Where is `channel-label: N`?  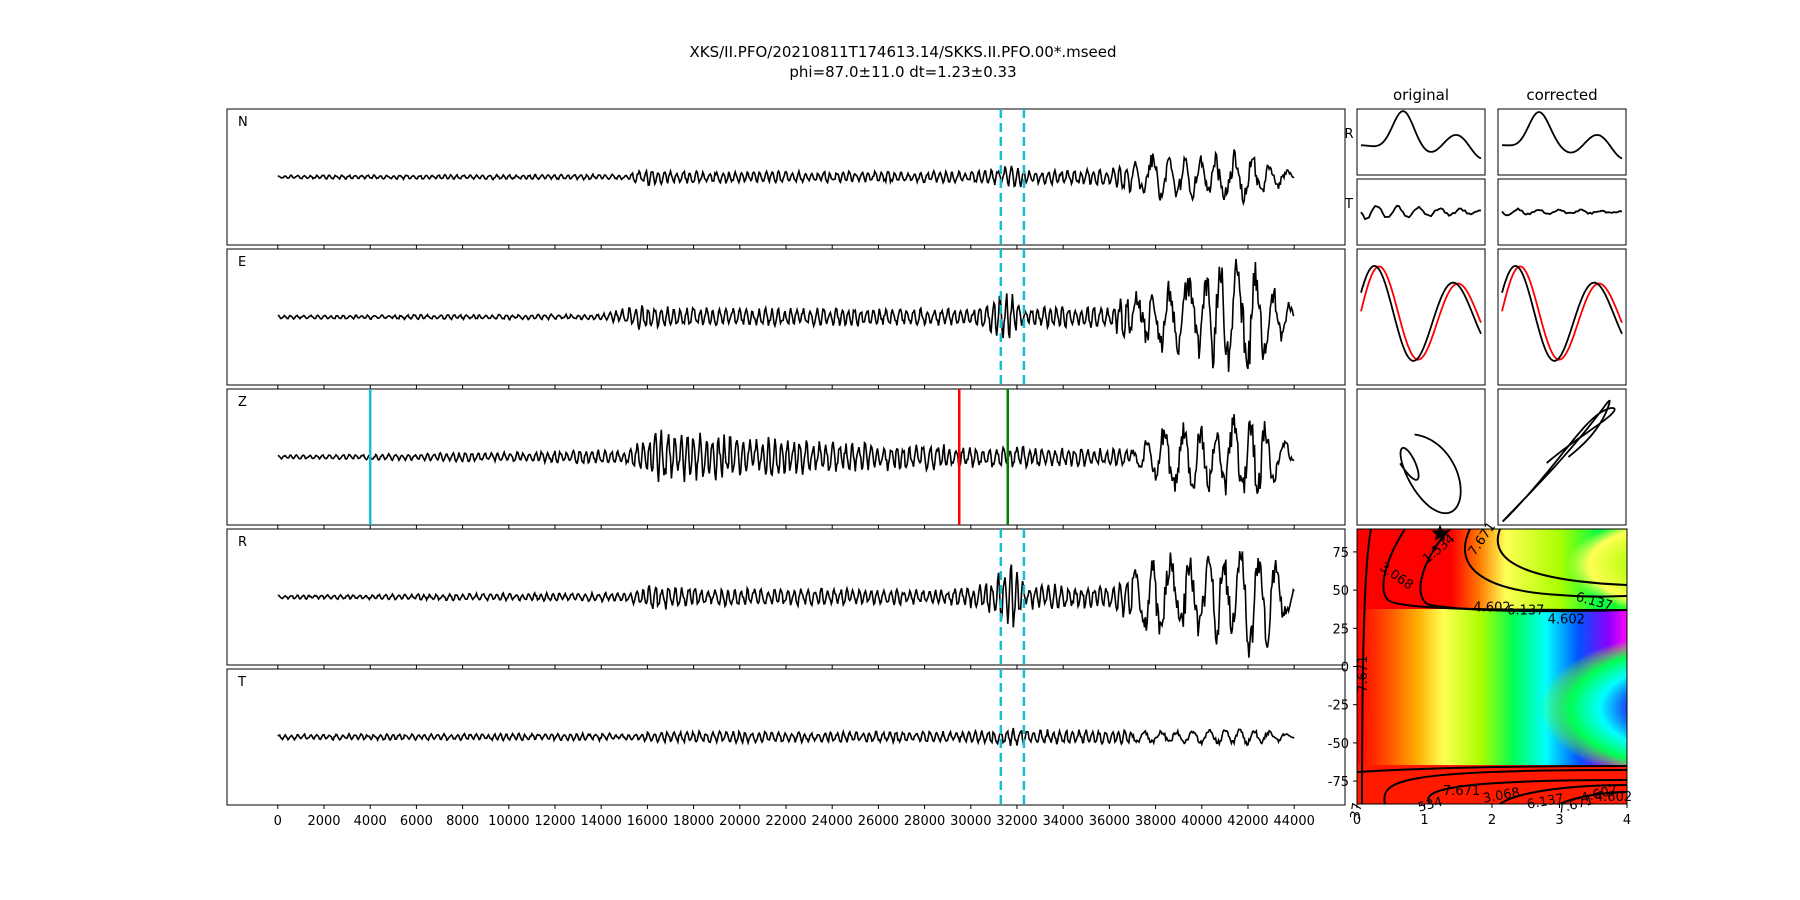 channel-label: N is located at coordinates (243, 122).